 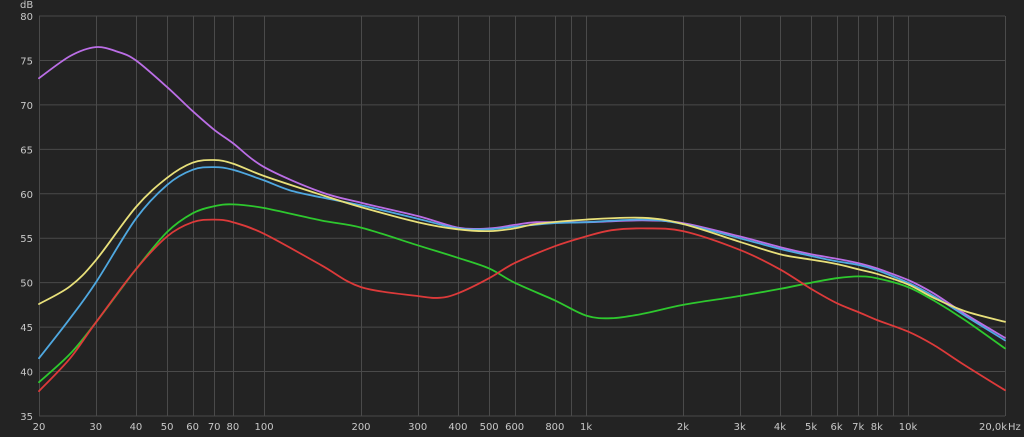 I want to click on x-axis-unit: Hz, so click(x=1014, y=427).